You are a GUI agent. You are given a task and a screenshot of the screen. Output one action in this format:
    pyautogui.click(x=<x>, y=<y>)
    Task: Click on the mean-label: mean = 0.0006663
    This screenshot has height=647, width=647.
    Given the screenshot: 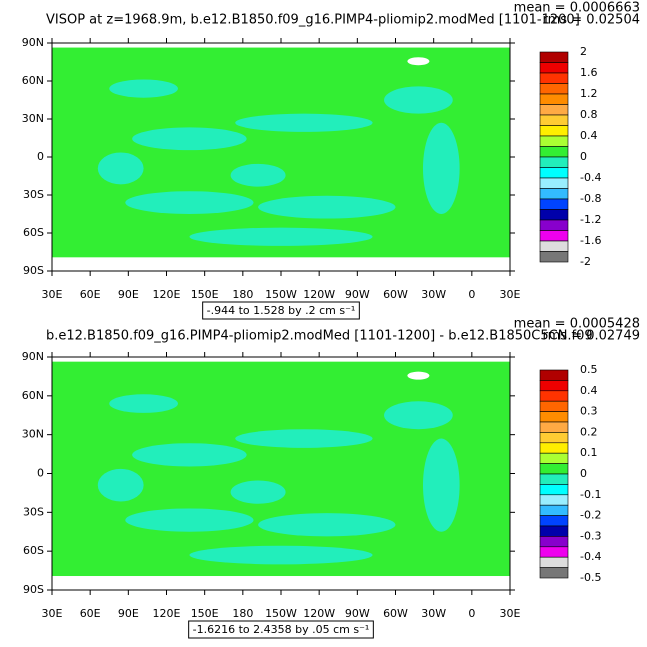 What is the action you would take?
    pyautogui.click(x=577, y=8)
    